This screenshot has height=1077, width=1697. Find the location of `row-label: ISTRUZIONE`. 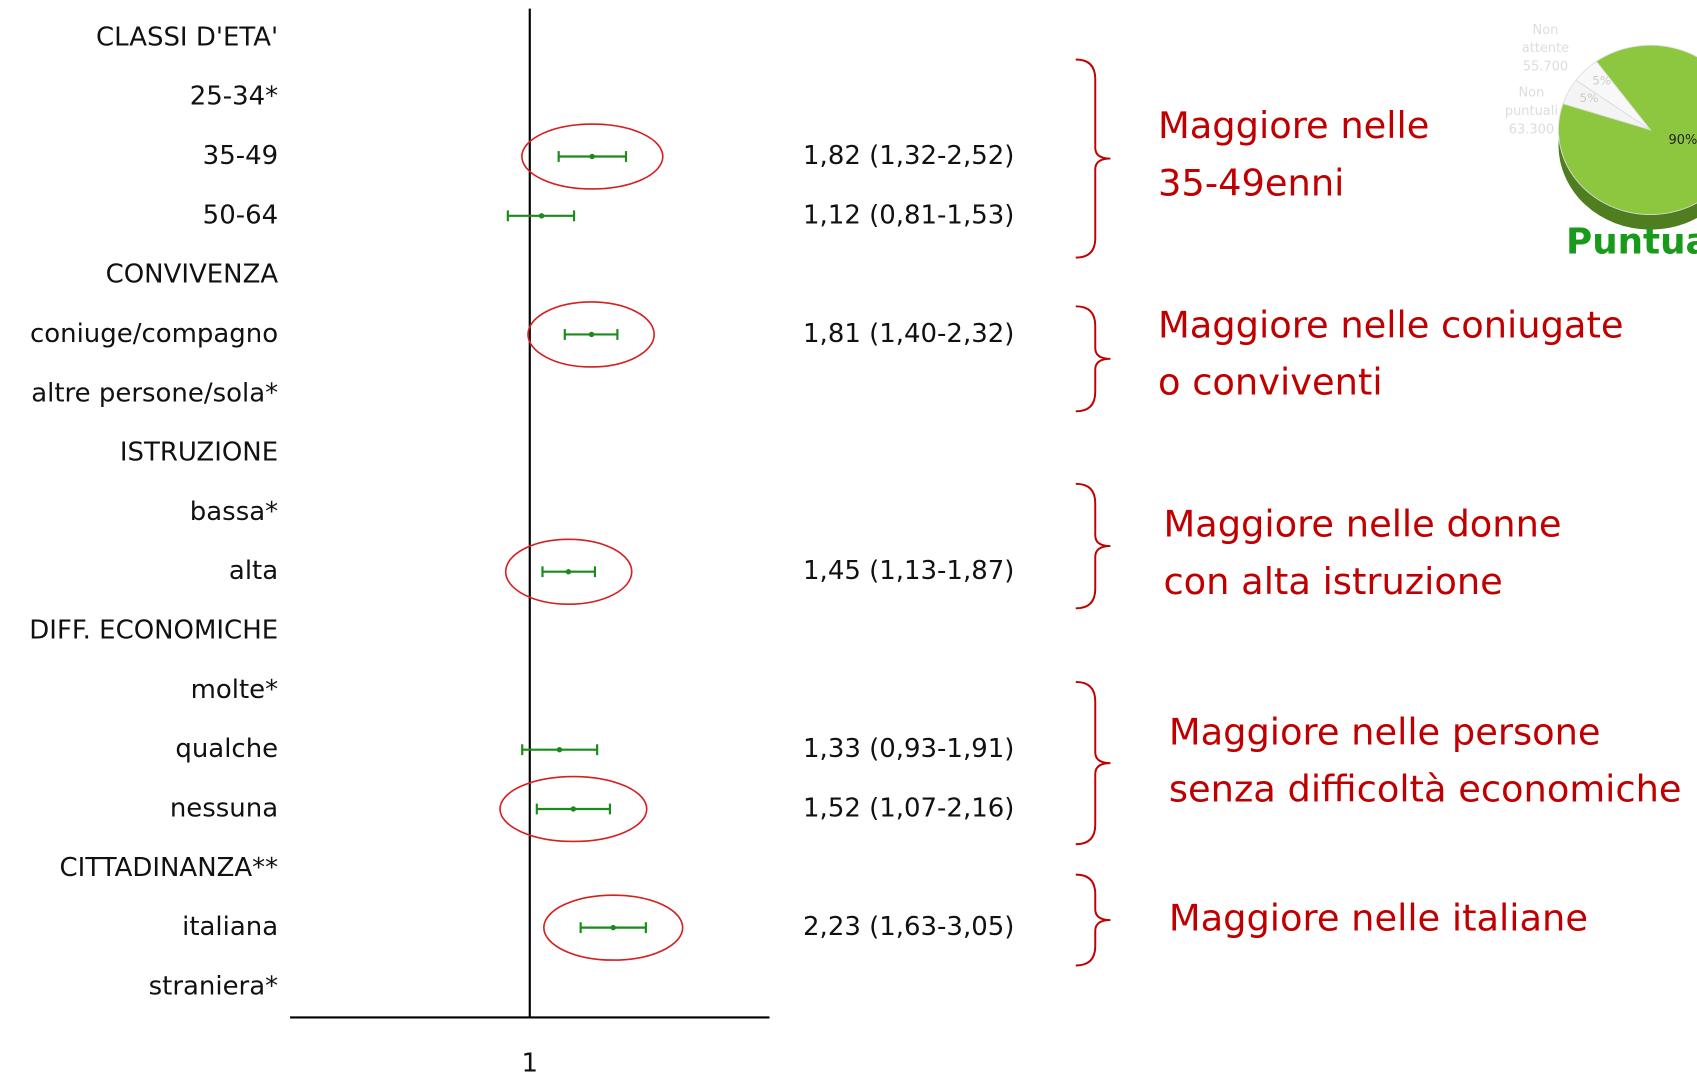

row-label: ISTRUZIONE is located at coordinates (199, 453).